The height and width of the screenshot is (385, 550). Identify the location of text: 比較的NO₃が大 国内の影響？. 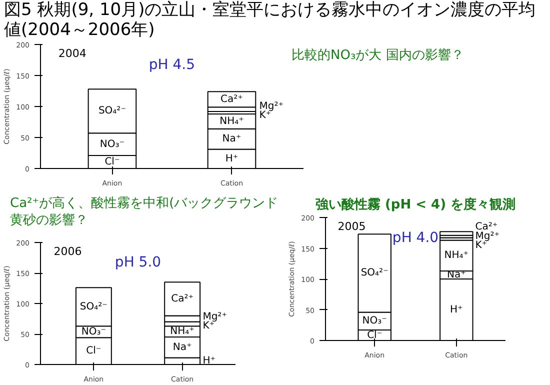
(378, 56).